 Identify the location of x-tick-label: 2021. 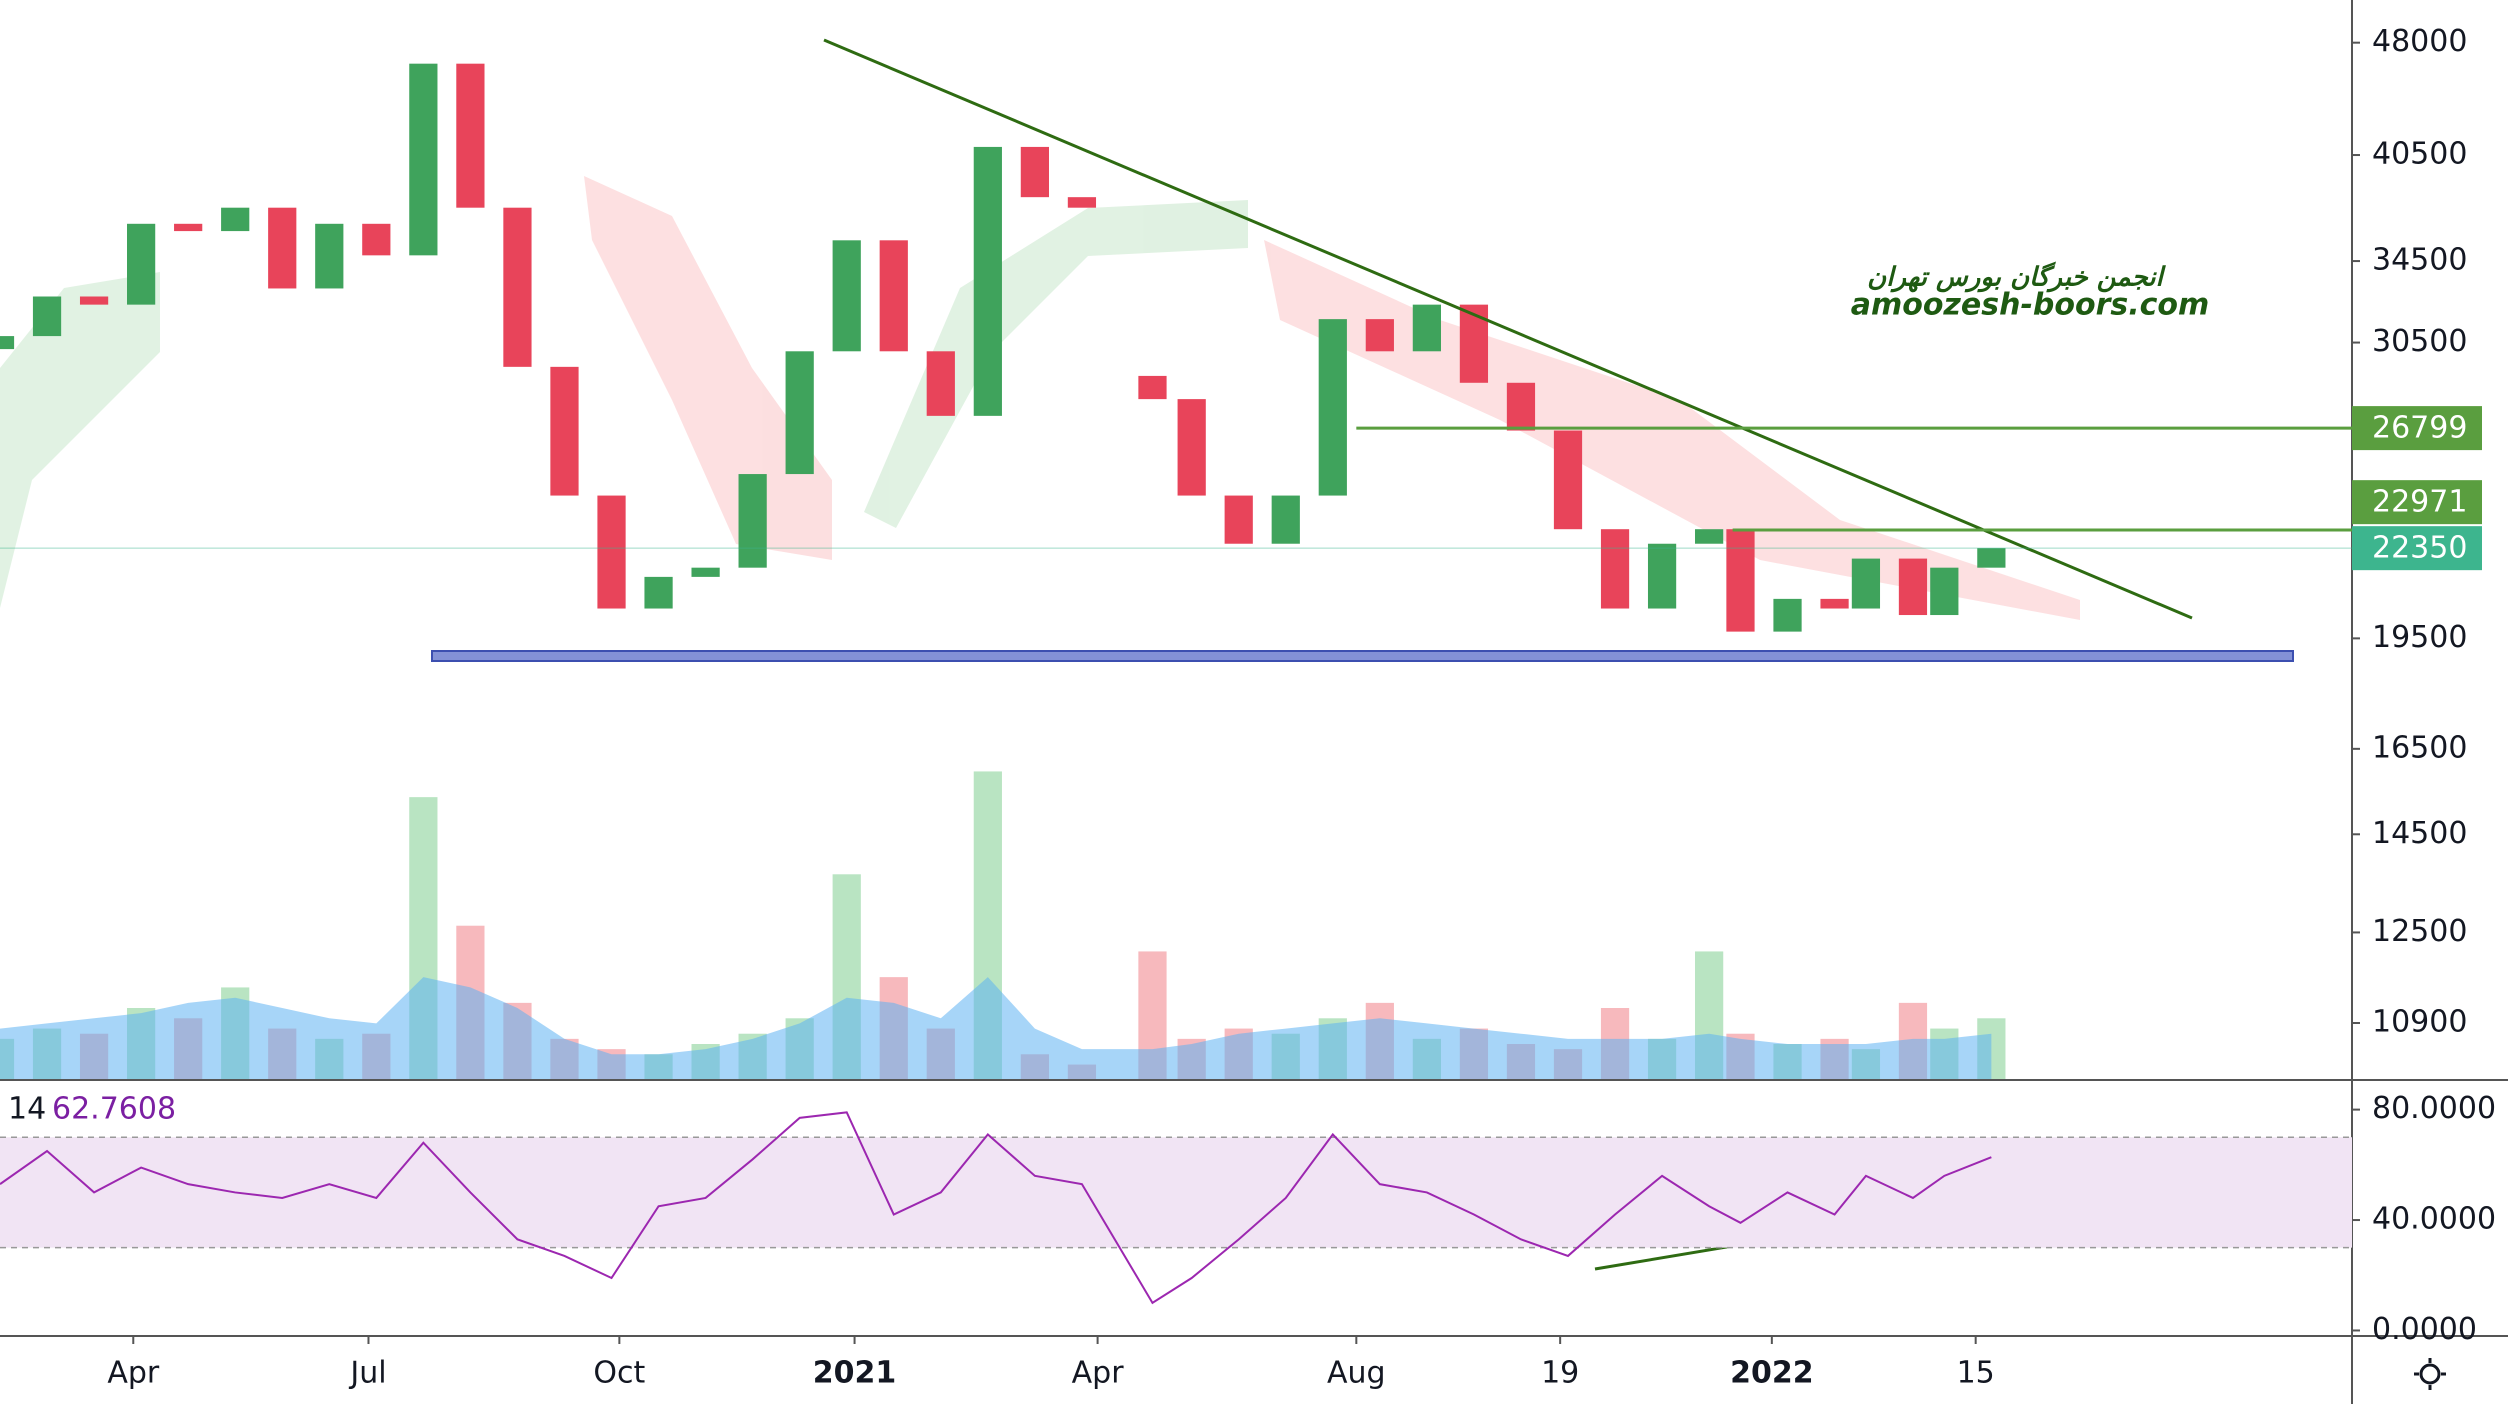
(855, 1373).